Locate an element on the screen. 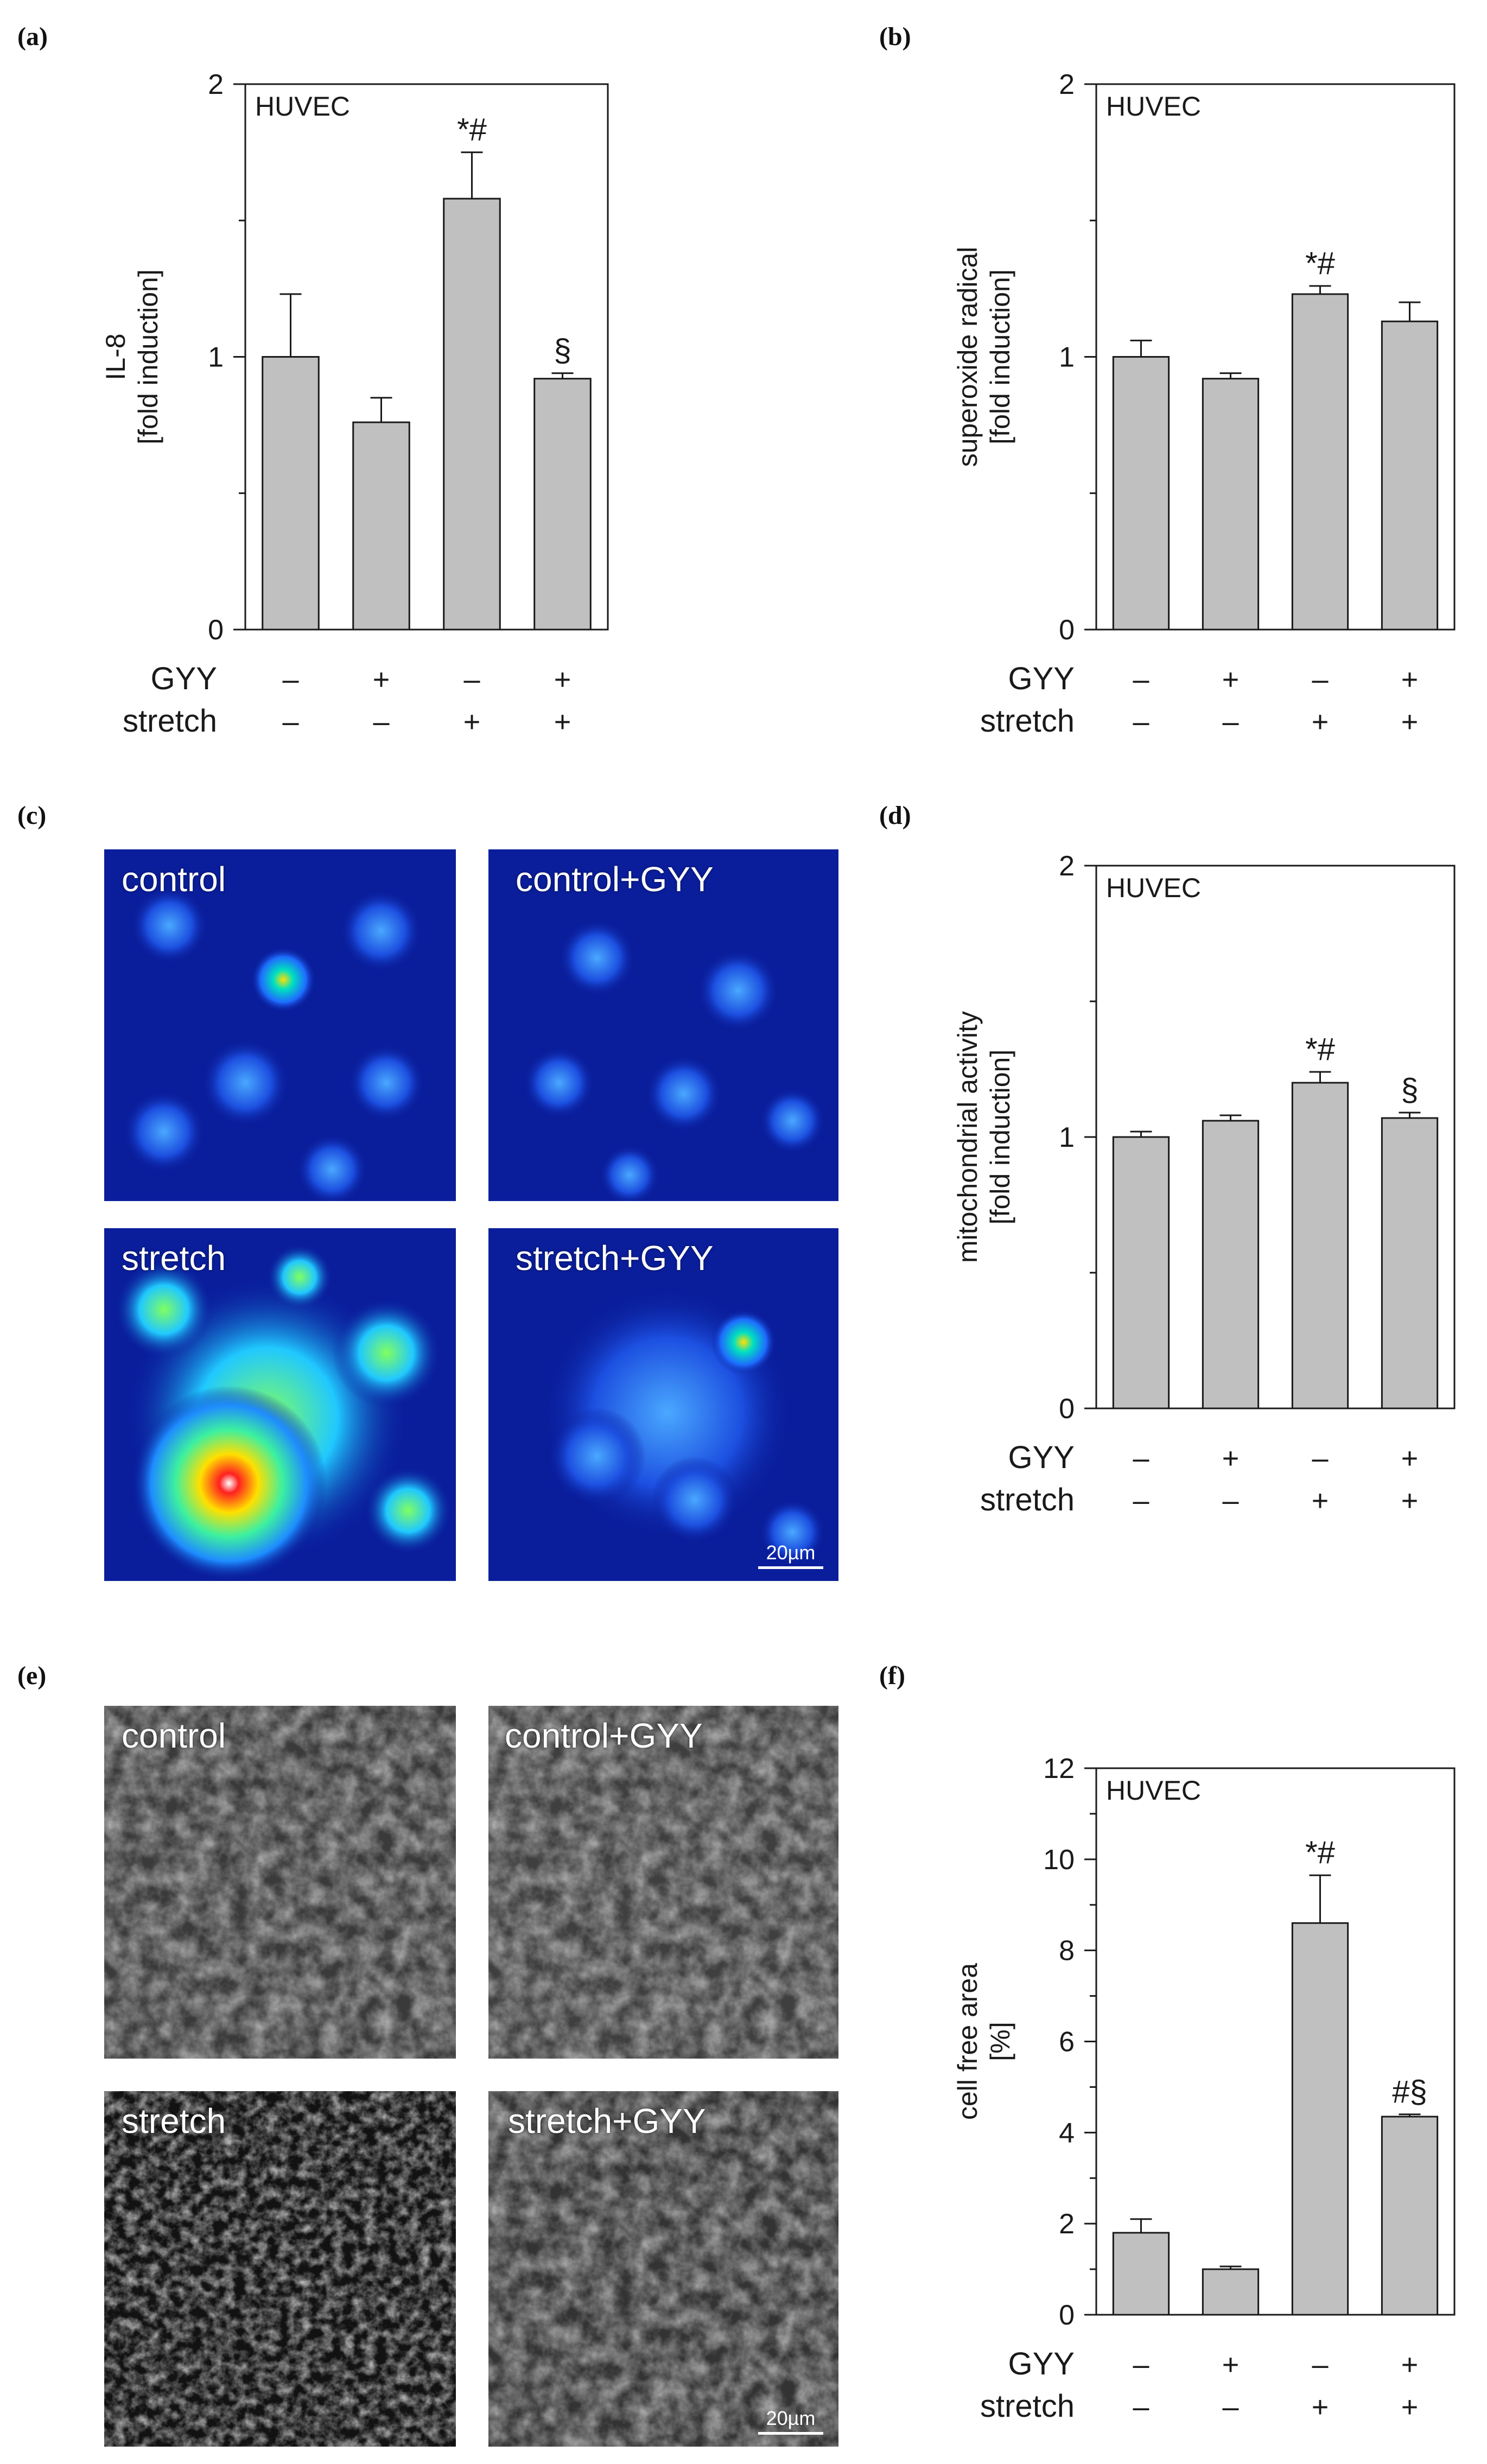 This screenshot has width=1487, height=2464. y-axis-label-d: mitochondrial activity[fold induction] is located at coordinates (984, 1137).